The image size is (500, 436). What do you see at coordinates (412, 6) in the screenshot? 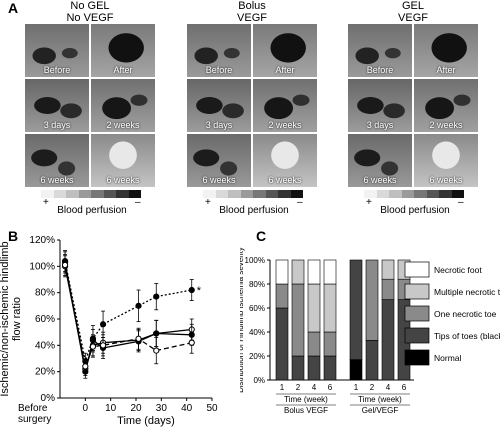
I see `group-title-line1: GEL` at bounding box center [412, 6].